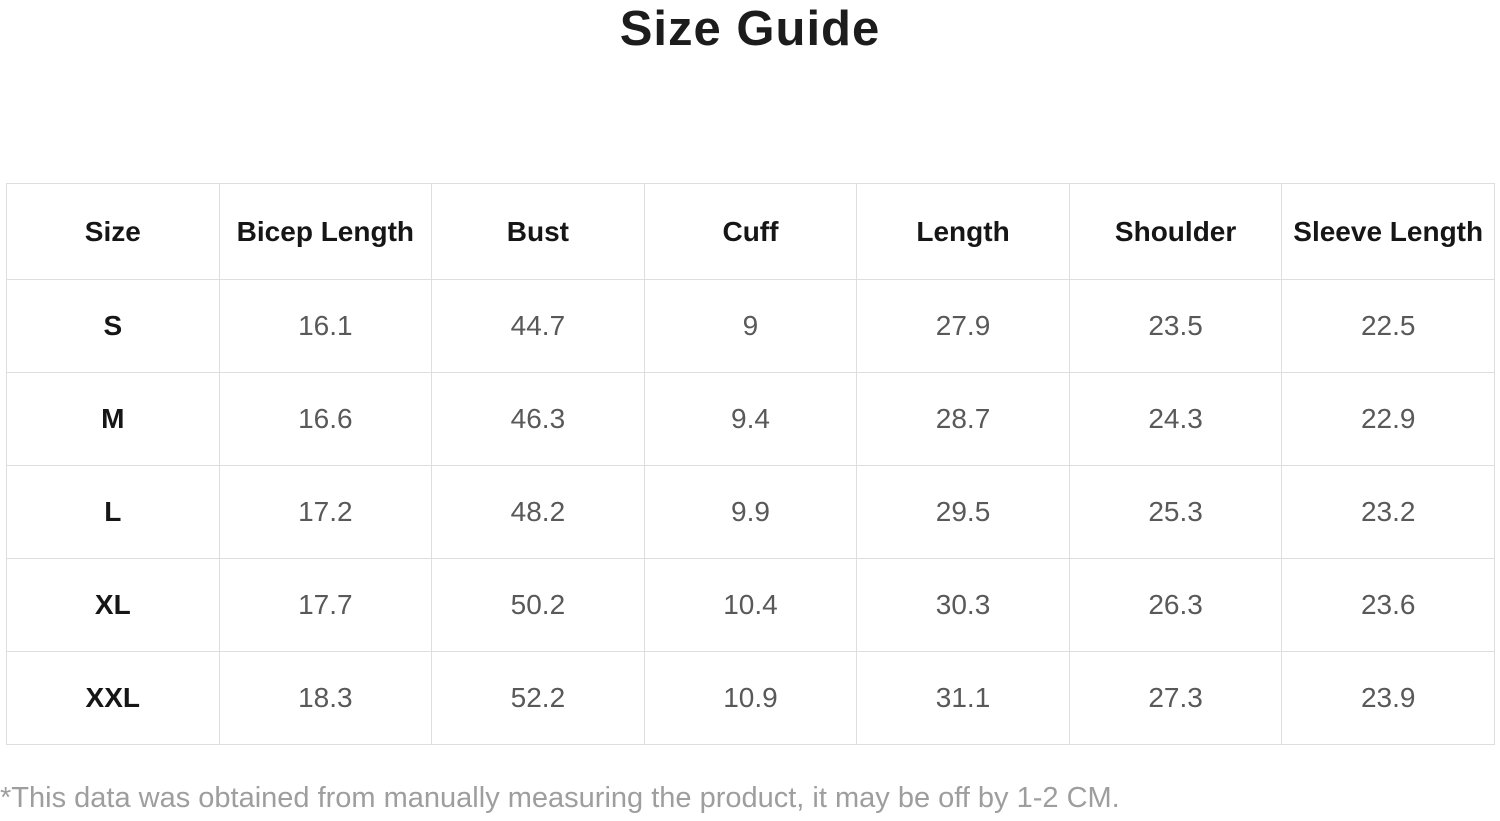  Describe the element at coordinates (113, 698) in the screenshot. I see `size-label: XXL` at that location.